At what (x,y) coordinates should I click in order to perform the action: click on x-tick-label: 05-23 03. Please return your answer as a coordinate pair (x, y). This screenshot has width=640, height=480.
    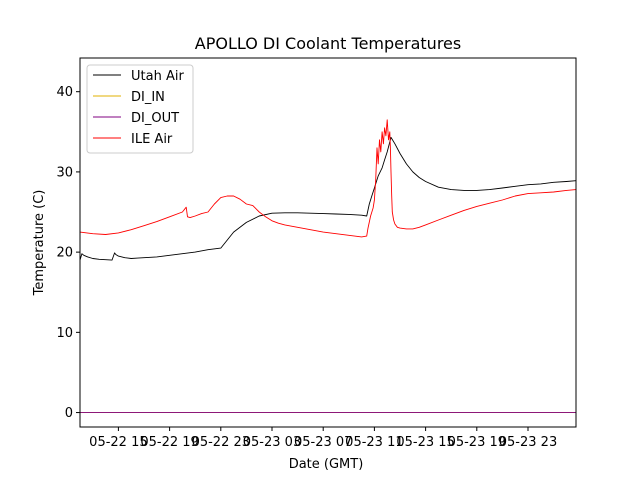
    Looking at the image, I should click on (272, 442).